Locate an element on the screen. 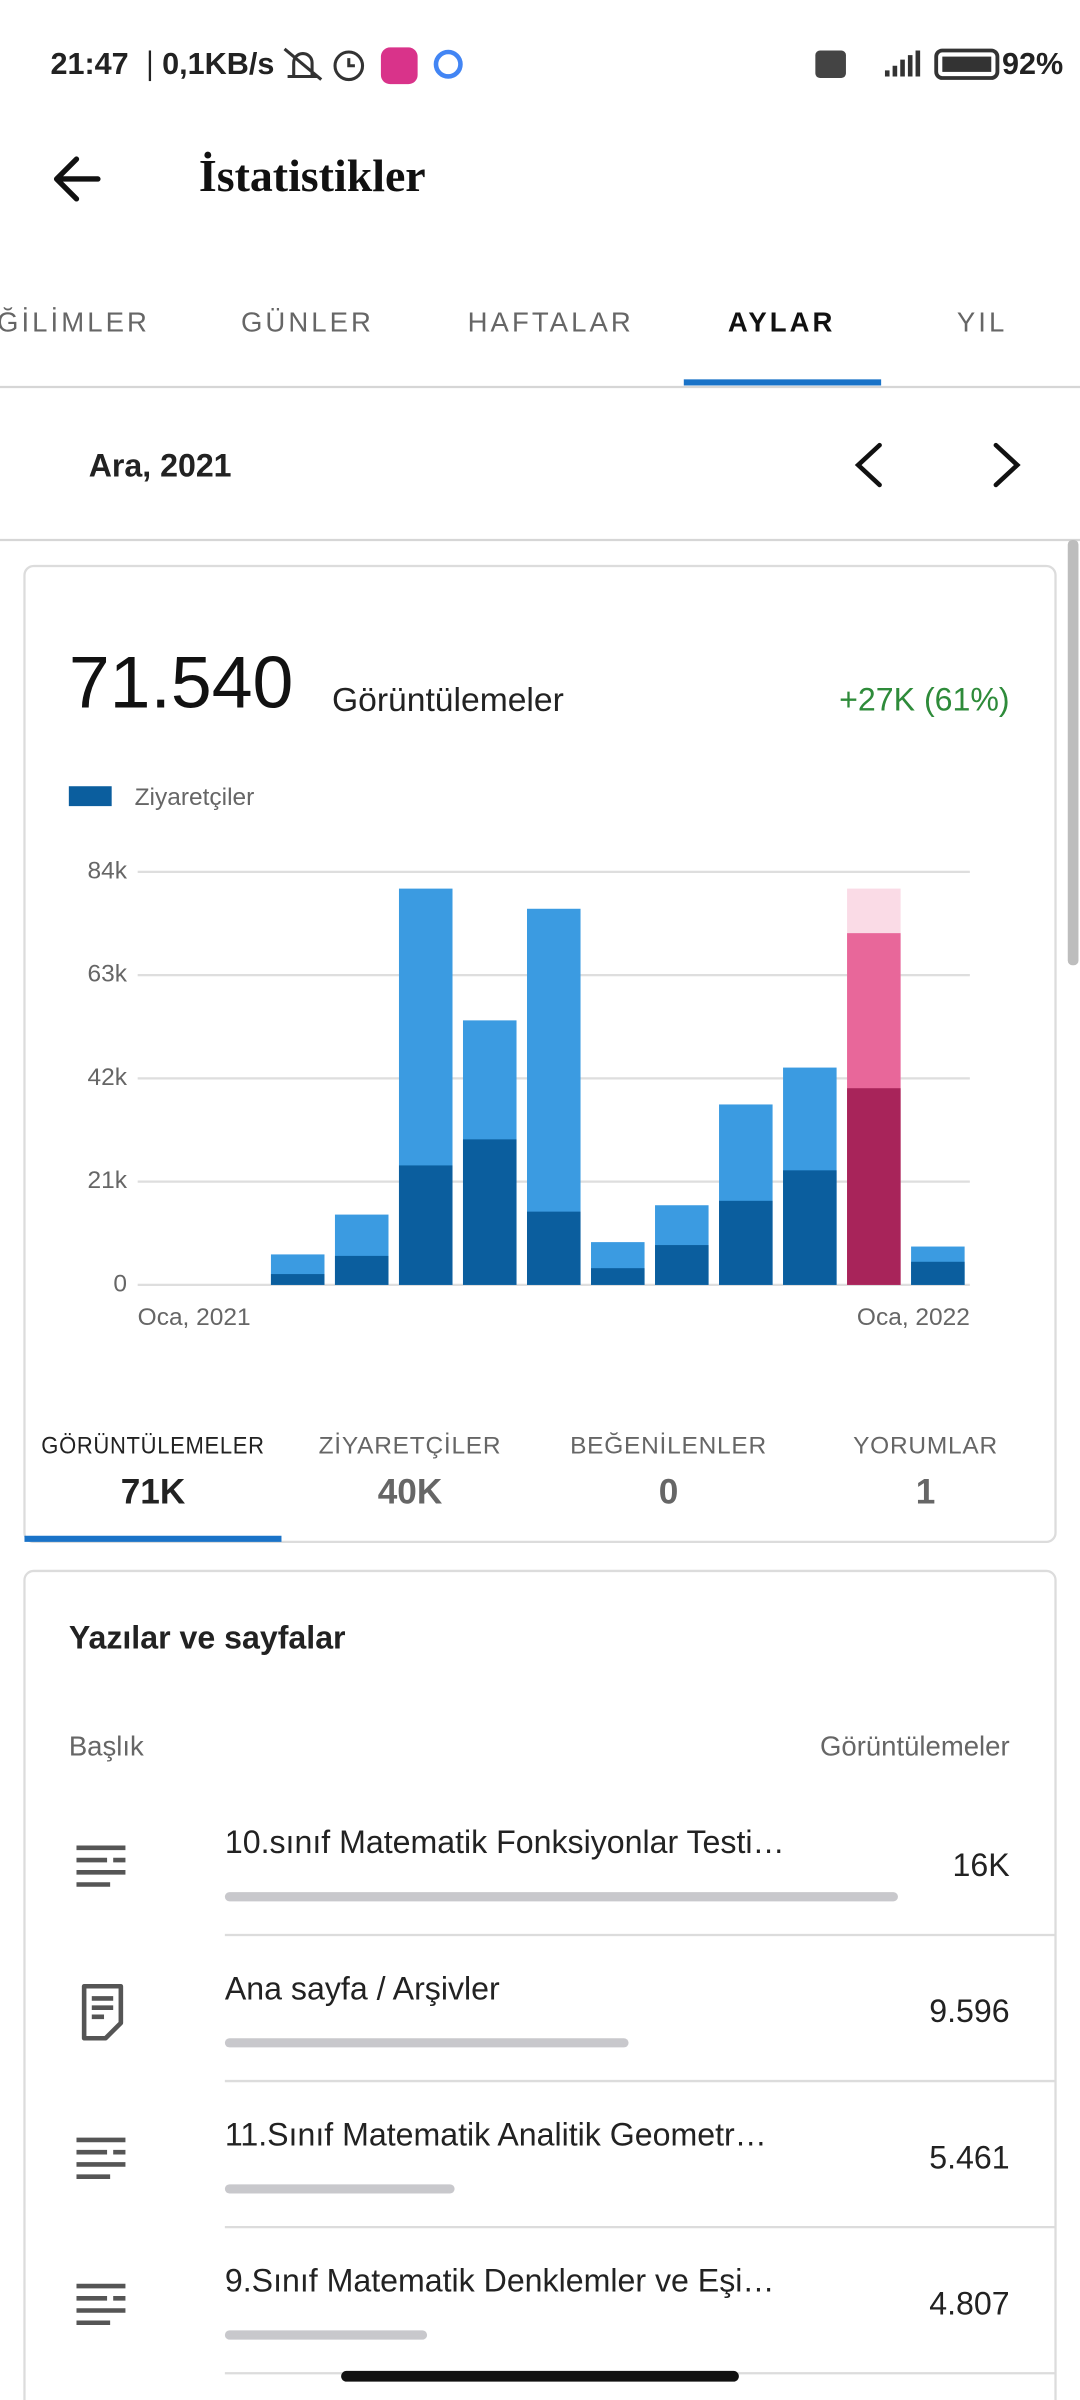 This screenshot has height=2400, width=1080. status-icons is located at coordinates (641, 66).